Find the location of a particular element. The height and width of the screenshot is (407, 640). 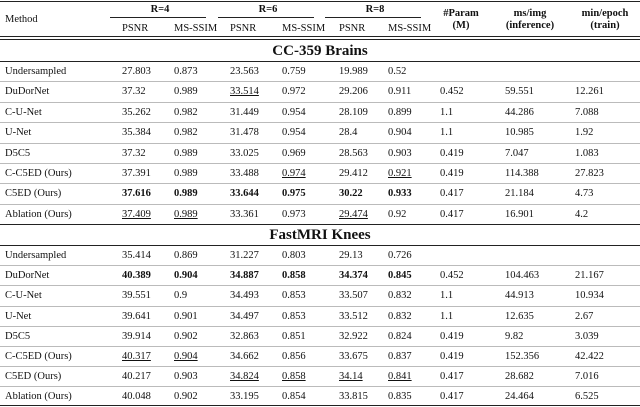

cell-value: 0.975 is located at coordinates (294, 194).